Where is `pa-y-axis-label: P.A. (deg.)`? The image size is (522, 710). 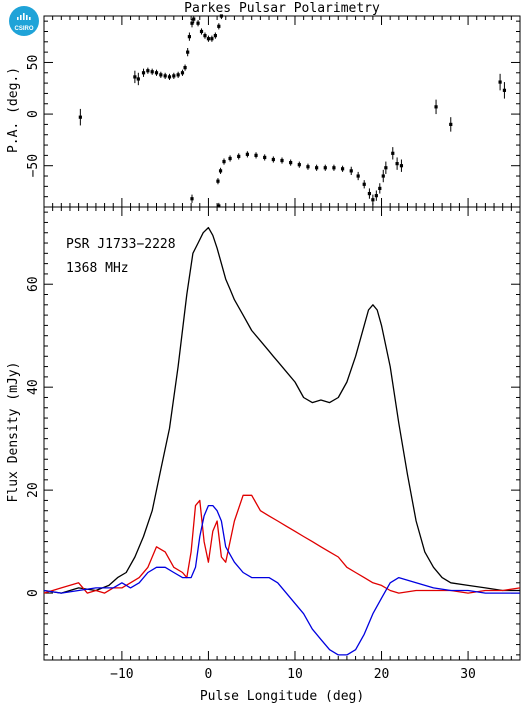
pa-y-axis-label: P.A. (deg.) is located at coordinates (13, 110).